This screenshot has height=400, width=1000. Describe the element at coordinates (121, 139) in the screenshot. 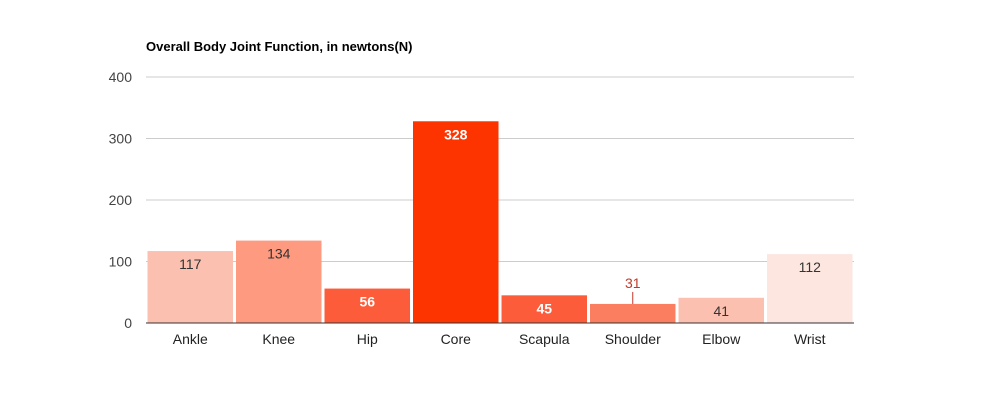

I see `y-tick-label: 300` at that location.